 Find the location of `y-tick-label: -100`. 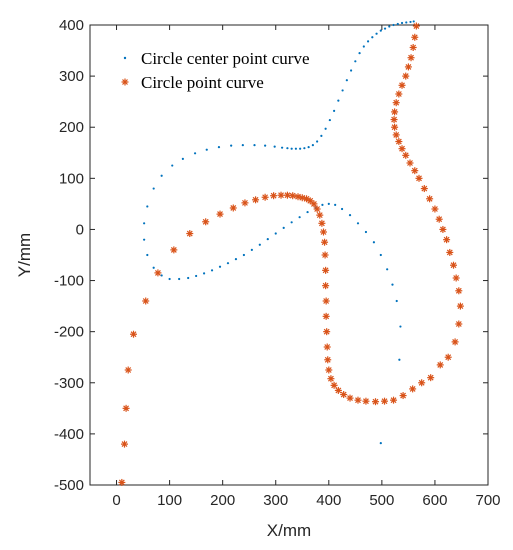

y-tick-label: -100 is located at coordinates (69, 281).